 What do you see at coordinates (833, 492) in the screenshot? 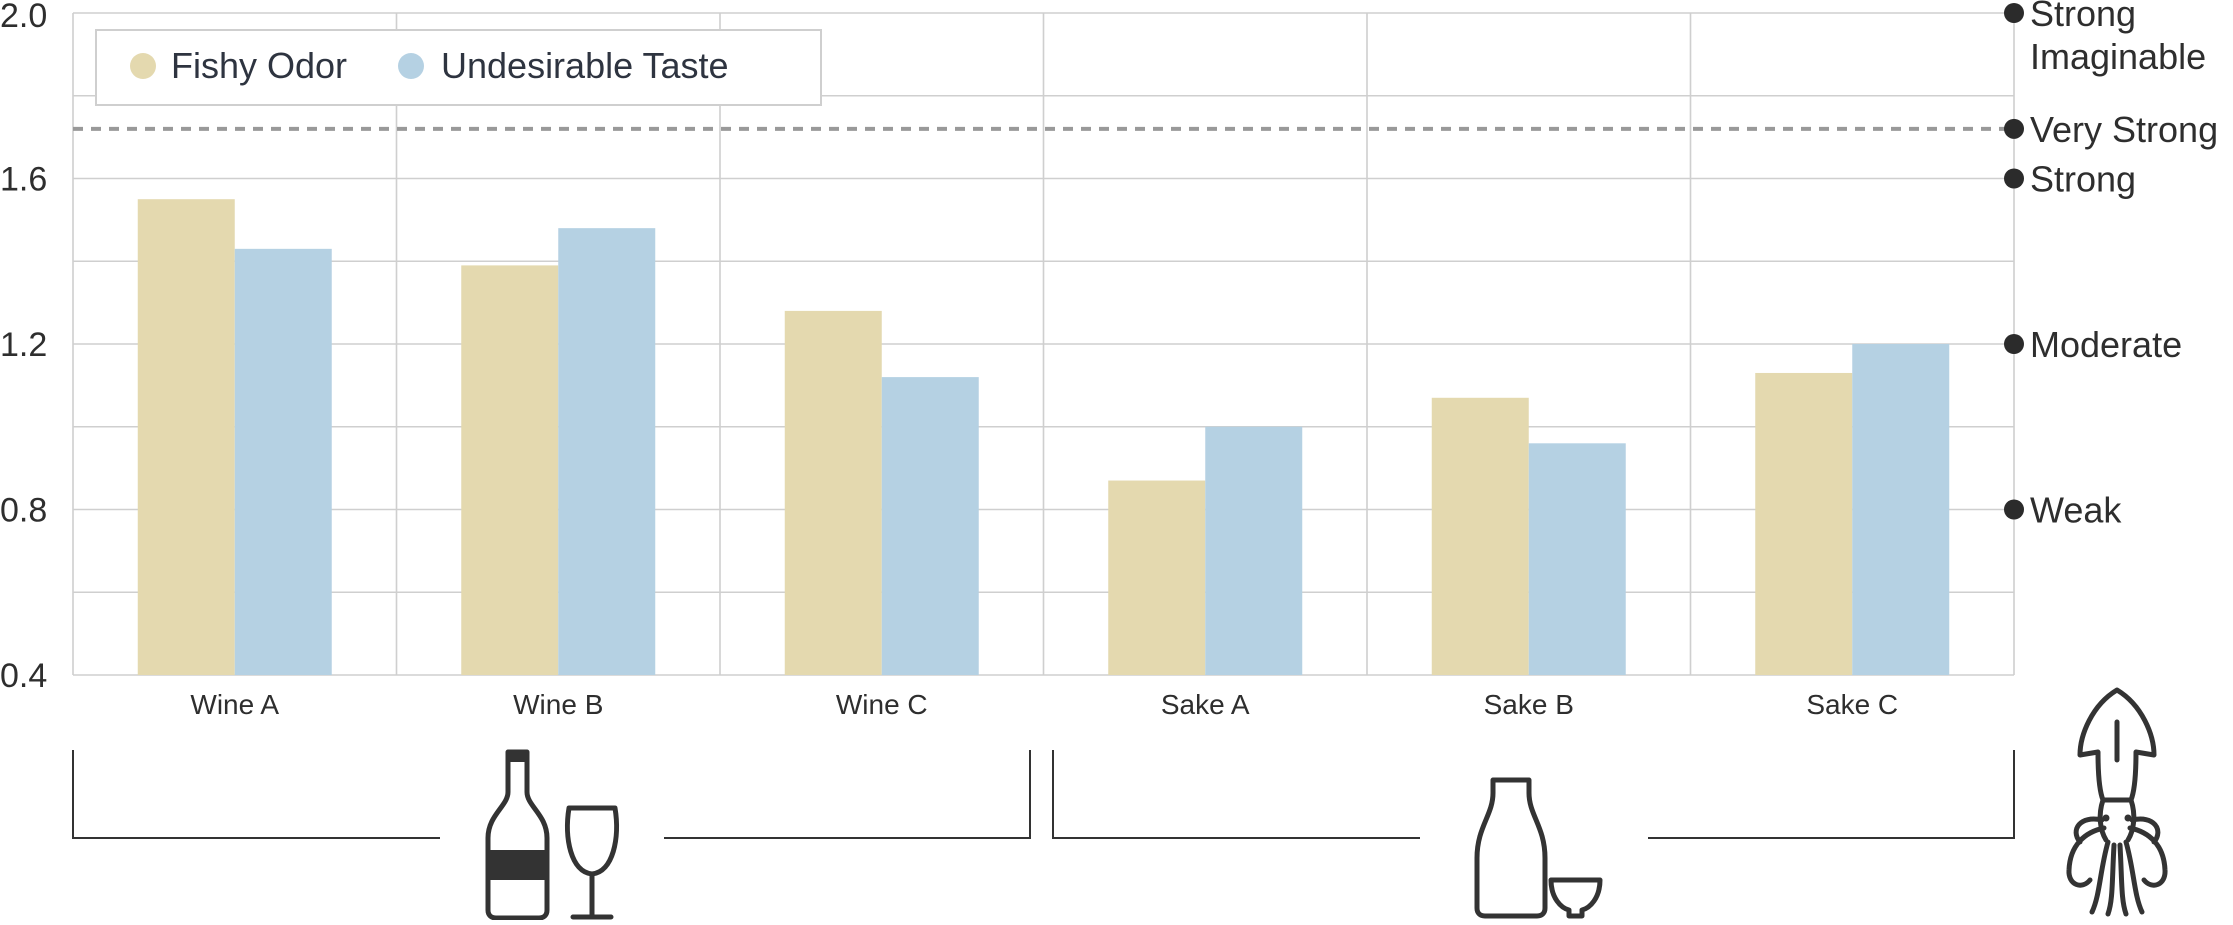
I see `bar-fishy-odor-wine-c` at bounding box center [833, 492].